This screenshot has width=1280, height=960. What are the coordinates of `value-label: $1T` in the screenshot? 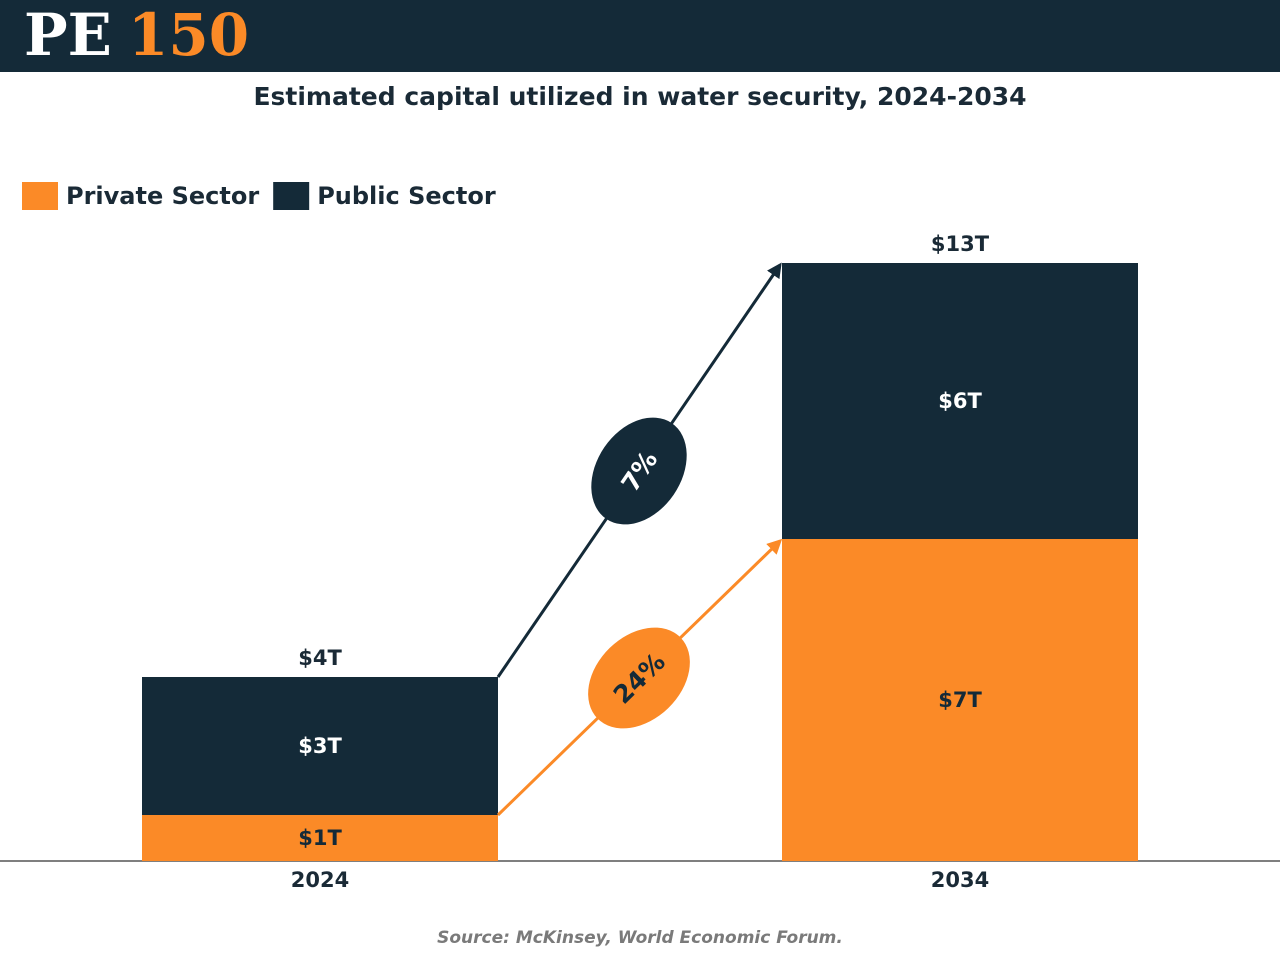 It's located at (320, 838).